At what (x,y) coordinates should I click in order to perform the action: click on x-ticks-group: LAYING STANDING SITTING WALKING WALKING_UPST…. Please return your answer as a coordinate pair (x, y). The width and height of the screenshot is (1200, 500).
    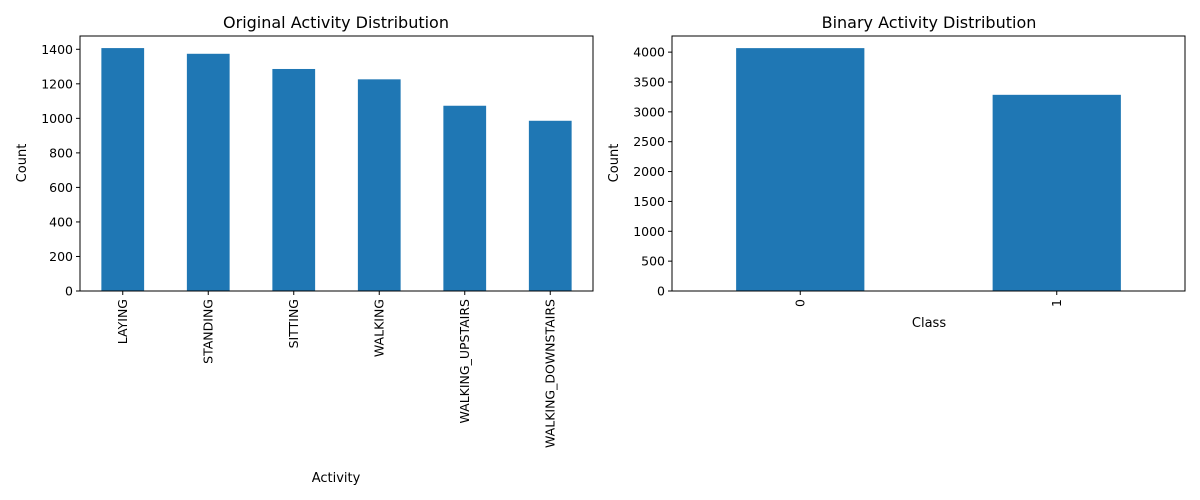
    Looking at the image, I should click on (336, 369).